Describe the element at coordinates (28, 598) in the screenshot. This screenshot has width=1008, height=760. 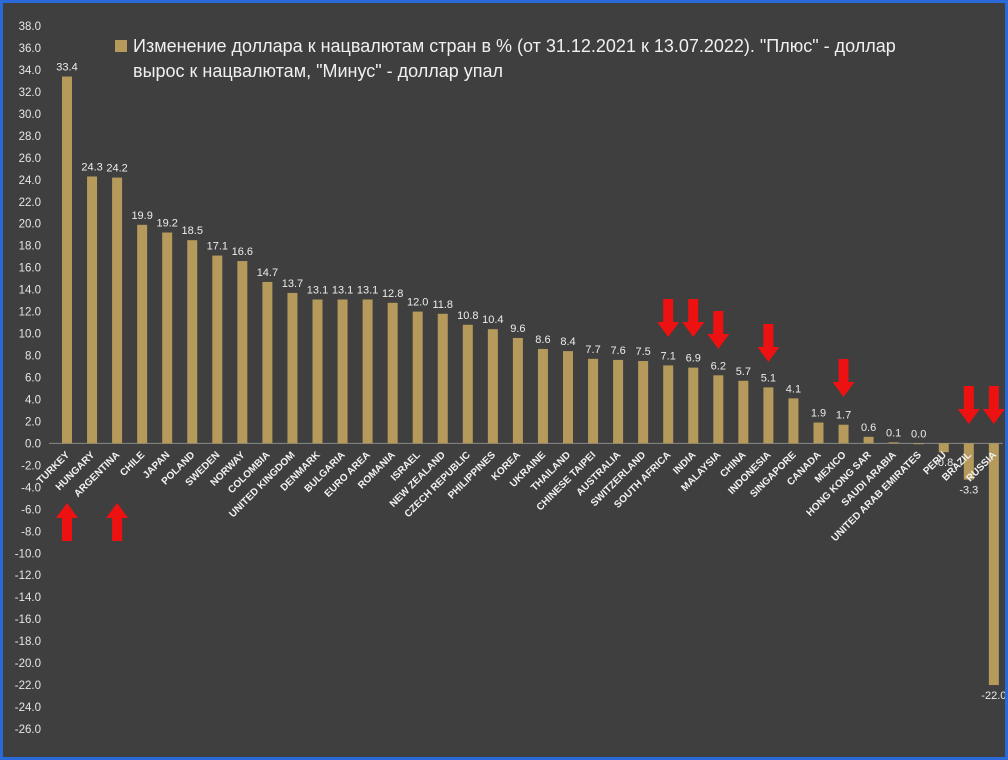
I see `y-tick-label: -14.0` at that location.